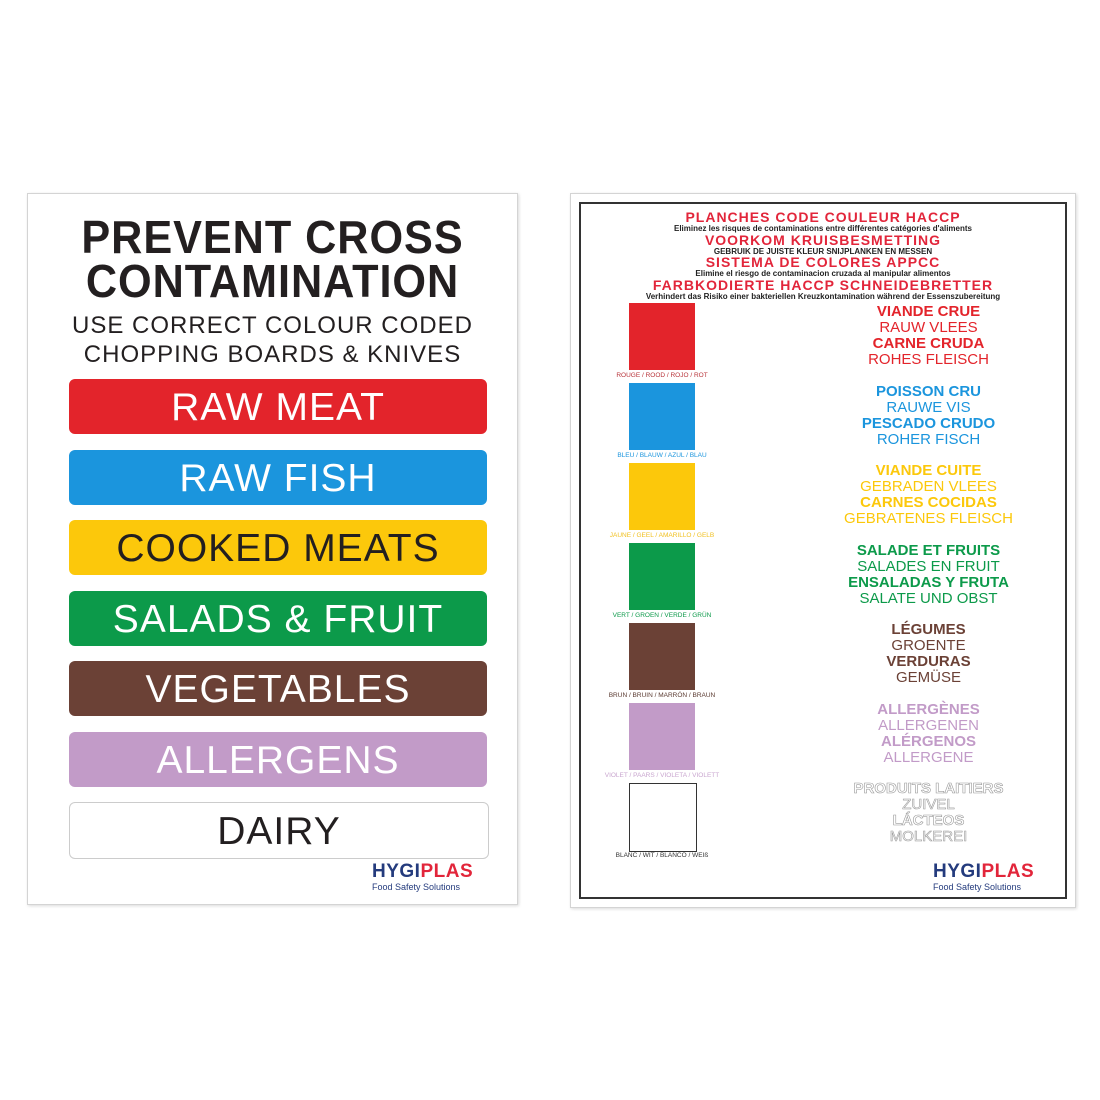  Describe the element at coordinates (272, 325) in the screenshot. I see `poster-subtitle-line-1: USE CORRECT COLOUR CODED` at that location.